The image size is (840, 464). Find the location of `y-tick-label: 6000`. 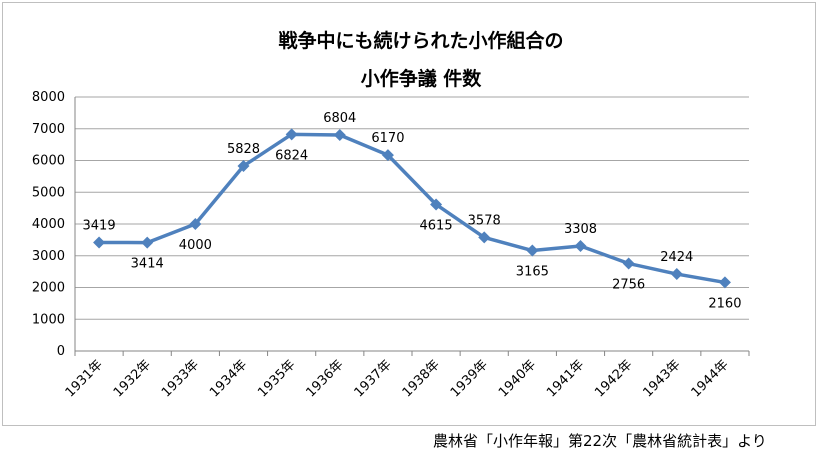

y-tick-label: 6000 is located at coordinates (48, 161).